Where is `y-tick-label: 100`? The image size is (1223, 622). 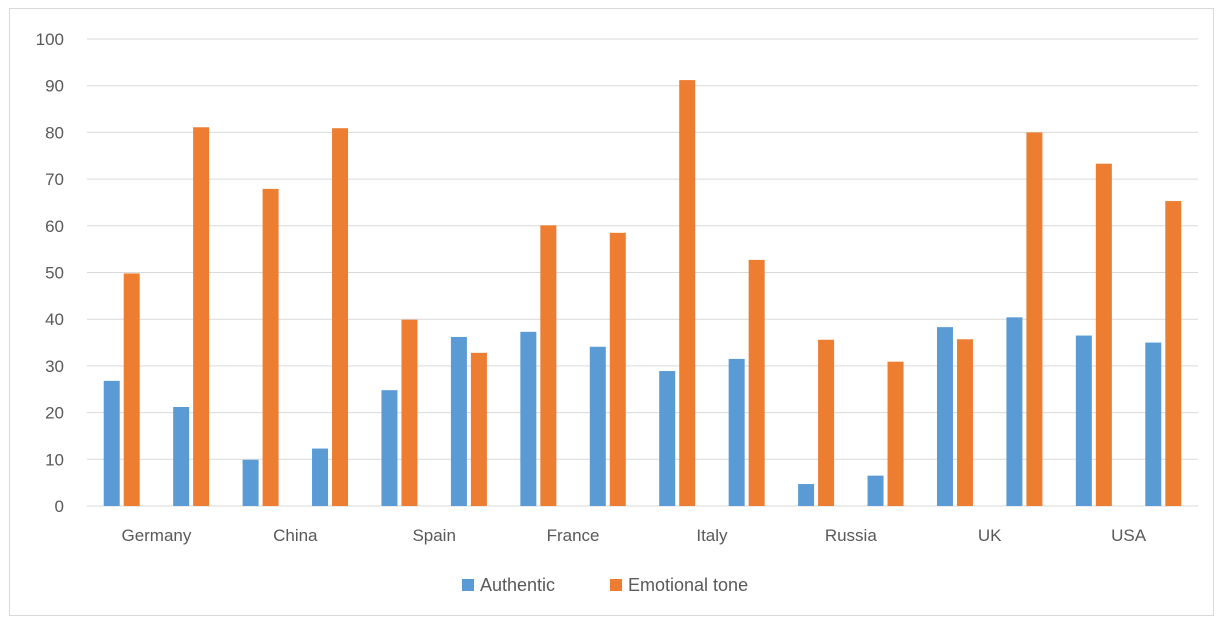 y-tick-label: 100 is located at coordinates (50, 39).